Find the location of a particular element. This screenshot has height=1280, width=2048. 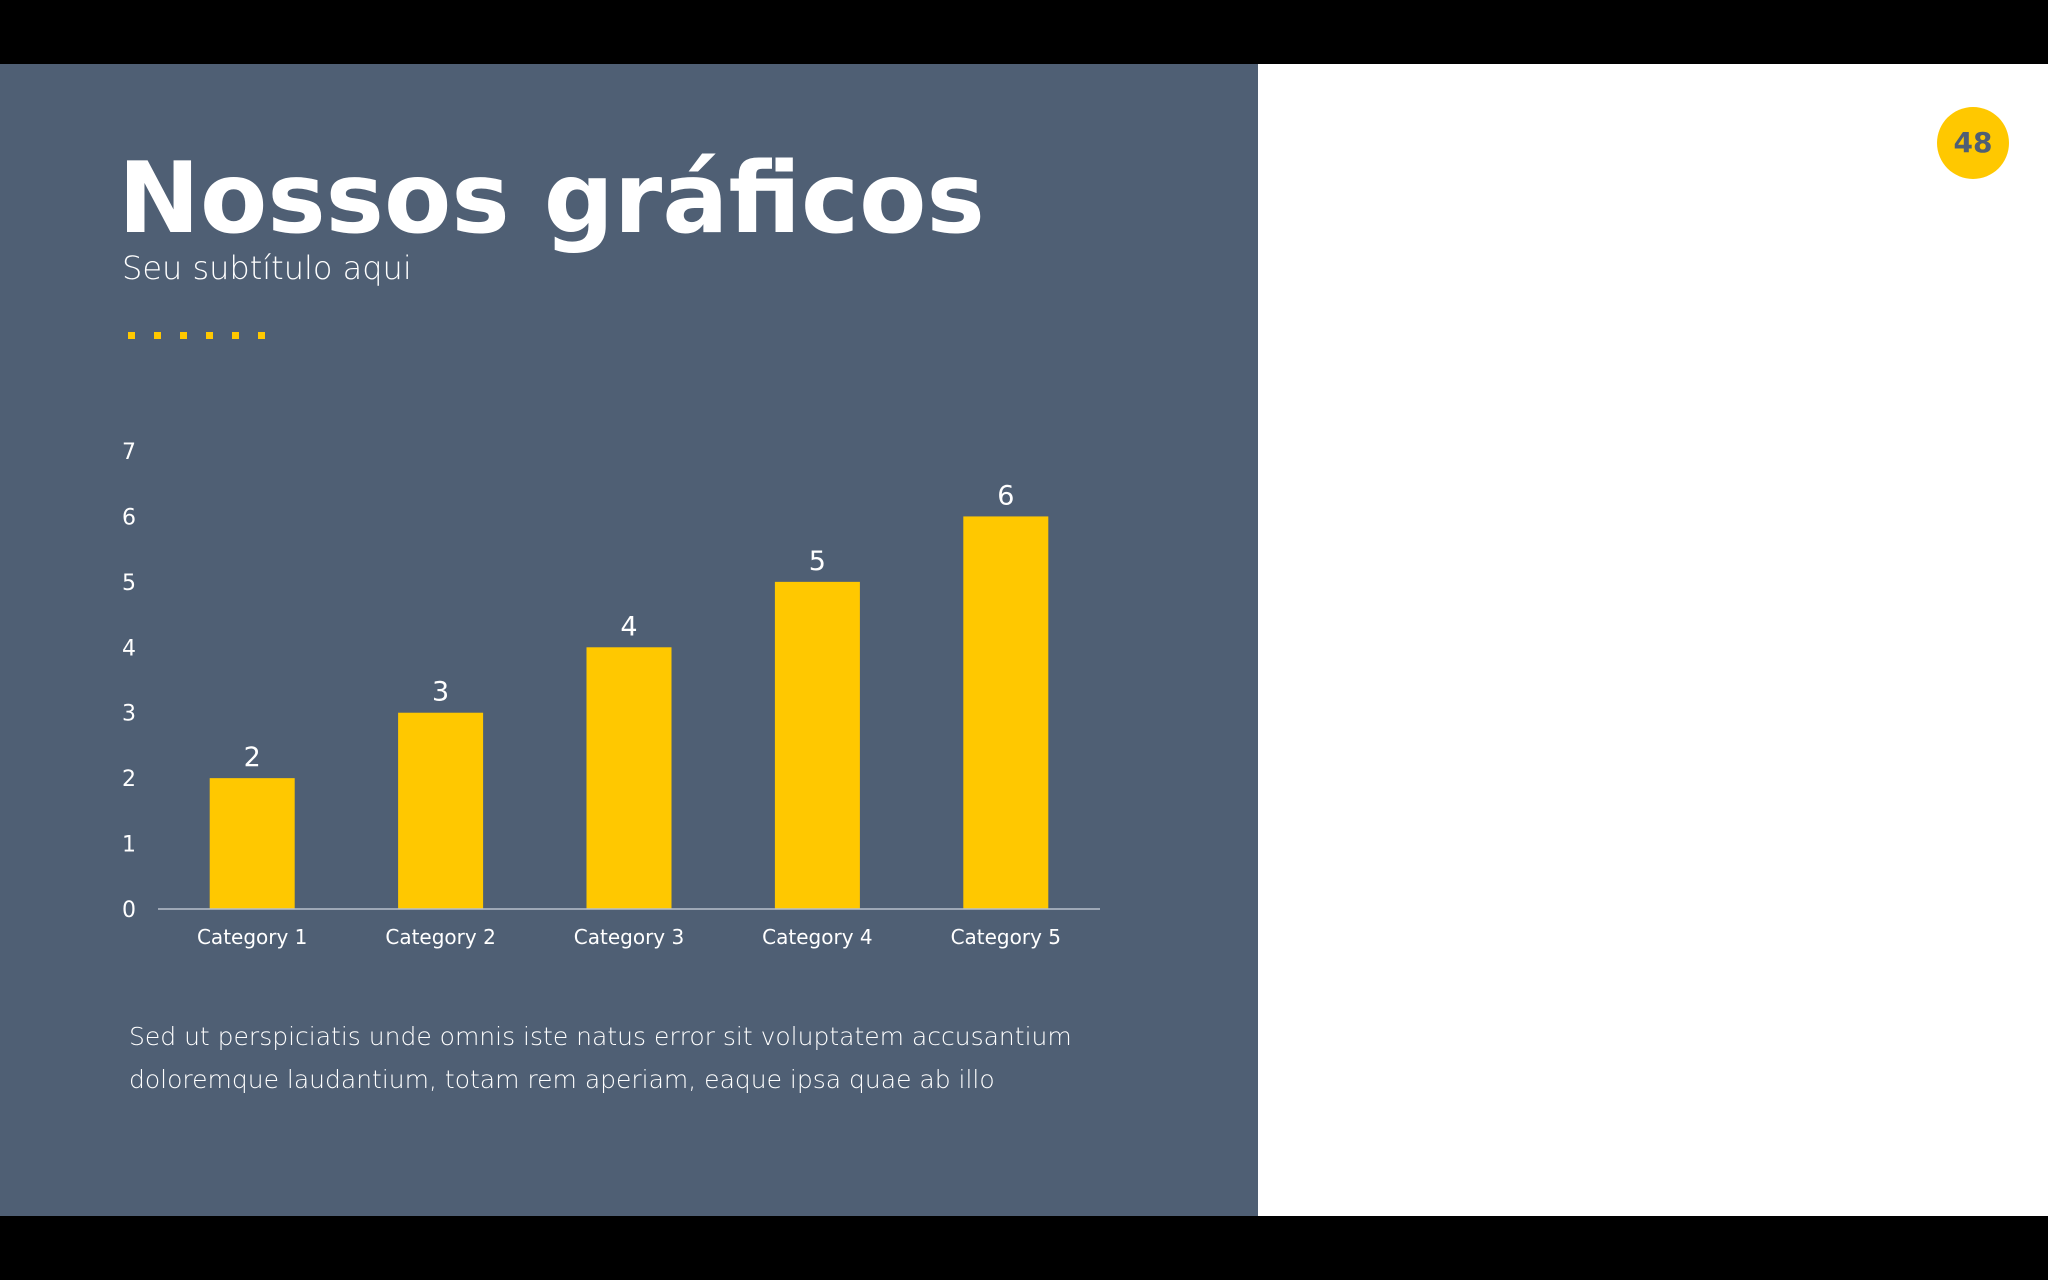

page-badge is located at coordinates (1973, 143).